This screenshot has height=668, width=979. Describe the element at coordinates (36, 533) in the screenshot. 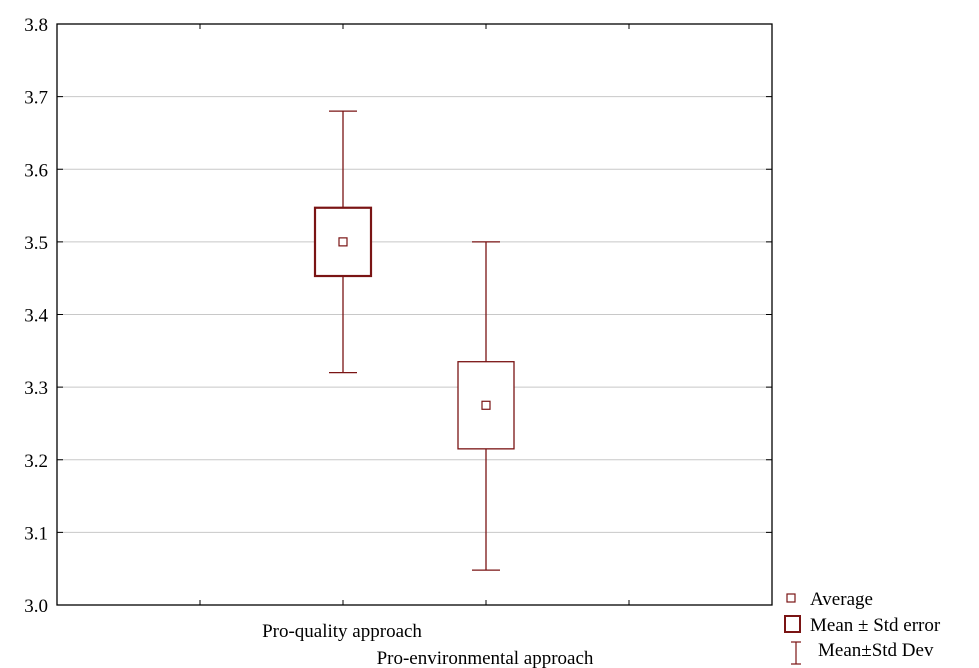

I see `y-tick-label-1: 3.1` at that location.